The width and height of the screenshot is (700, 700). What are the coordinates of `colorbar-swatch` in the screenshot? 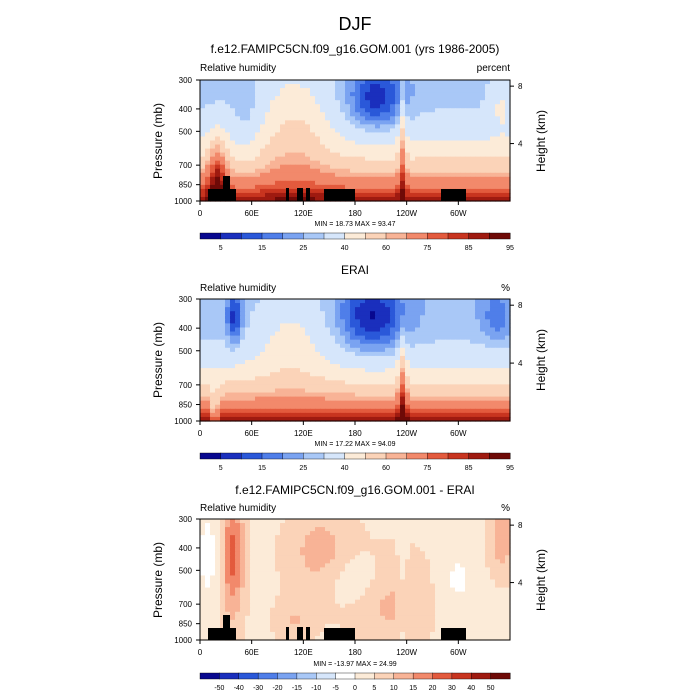 It's located at (458, 456).